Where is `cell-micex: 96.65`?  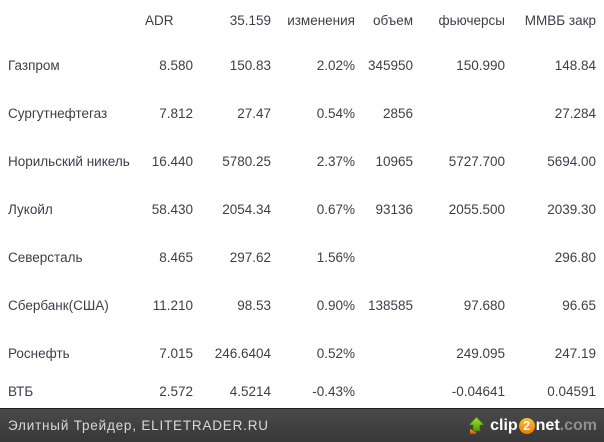
cell-micex: 96.65 is located at coordinates (579, 305).